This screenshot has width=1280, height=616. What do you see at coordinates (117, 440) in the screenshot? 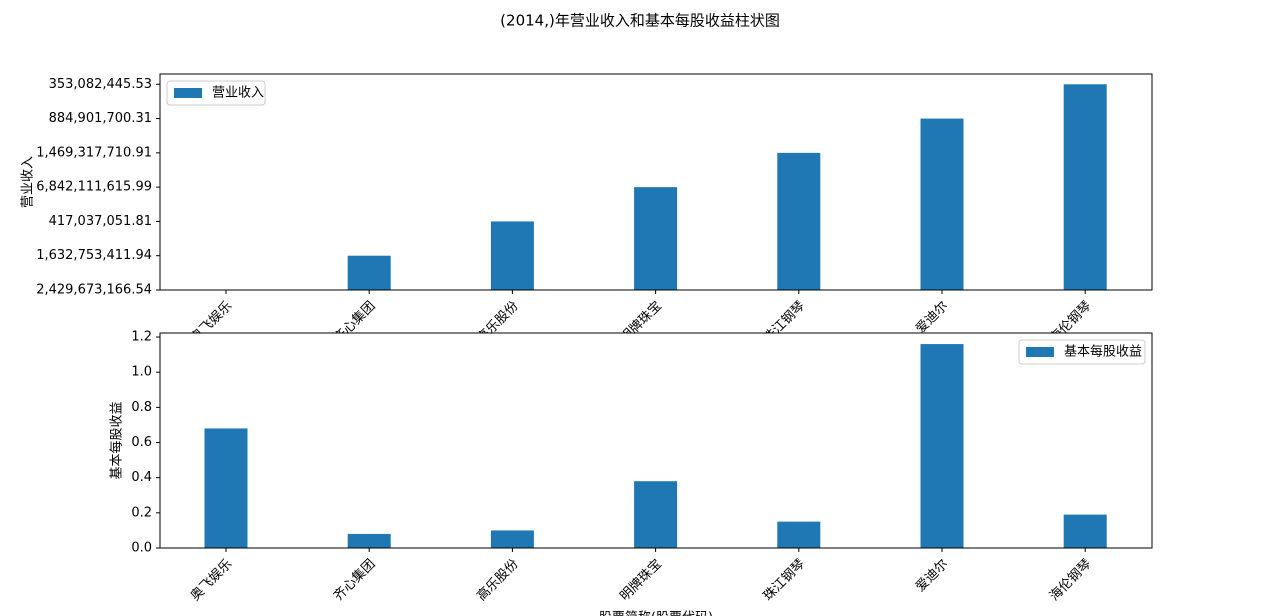
I see `y-axis-label: 基本每股收益` at bounding box center [117, 440].